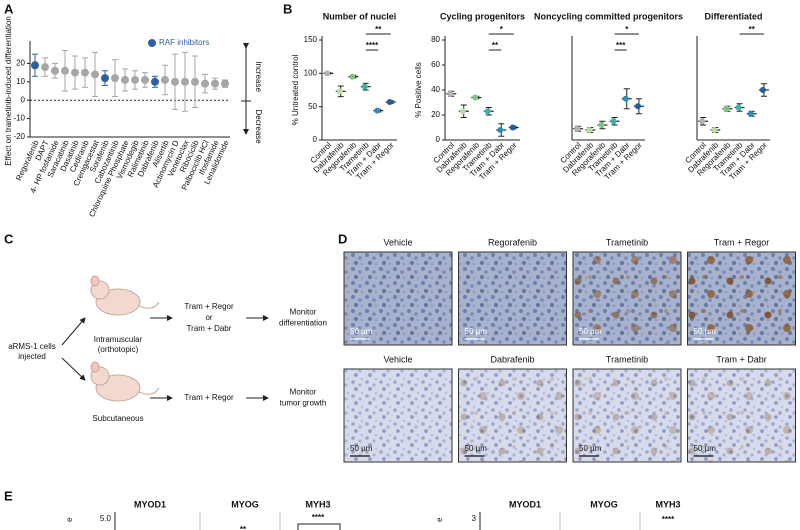 The width and height of the screenshot is (800, 530). What do you see at coordinates (258, 76) in the screenshot?
I see `annotation: Increase` at bounding box center [258, 76].